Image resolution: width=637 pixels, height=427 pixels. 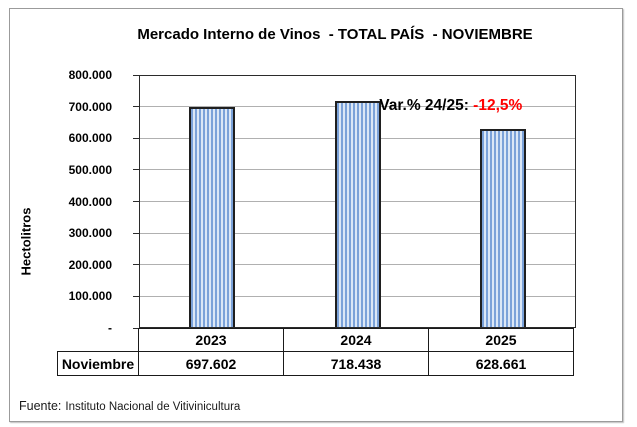 I want to click on table-value-row: Noviembre 697.602 718.438 628.661, so click(x=315, y=363).